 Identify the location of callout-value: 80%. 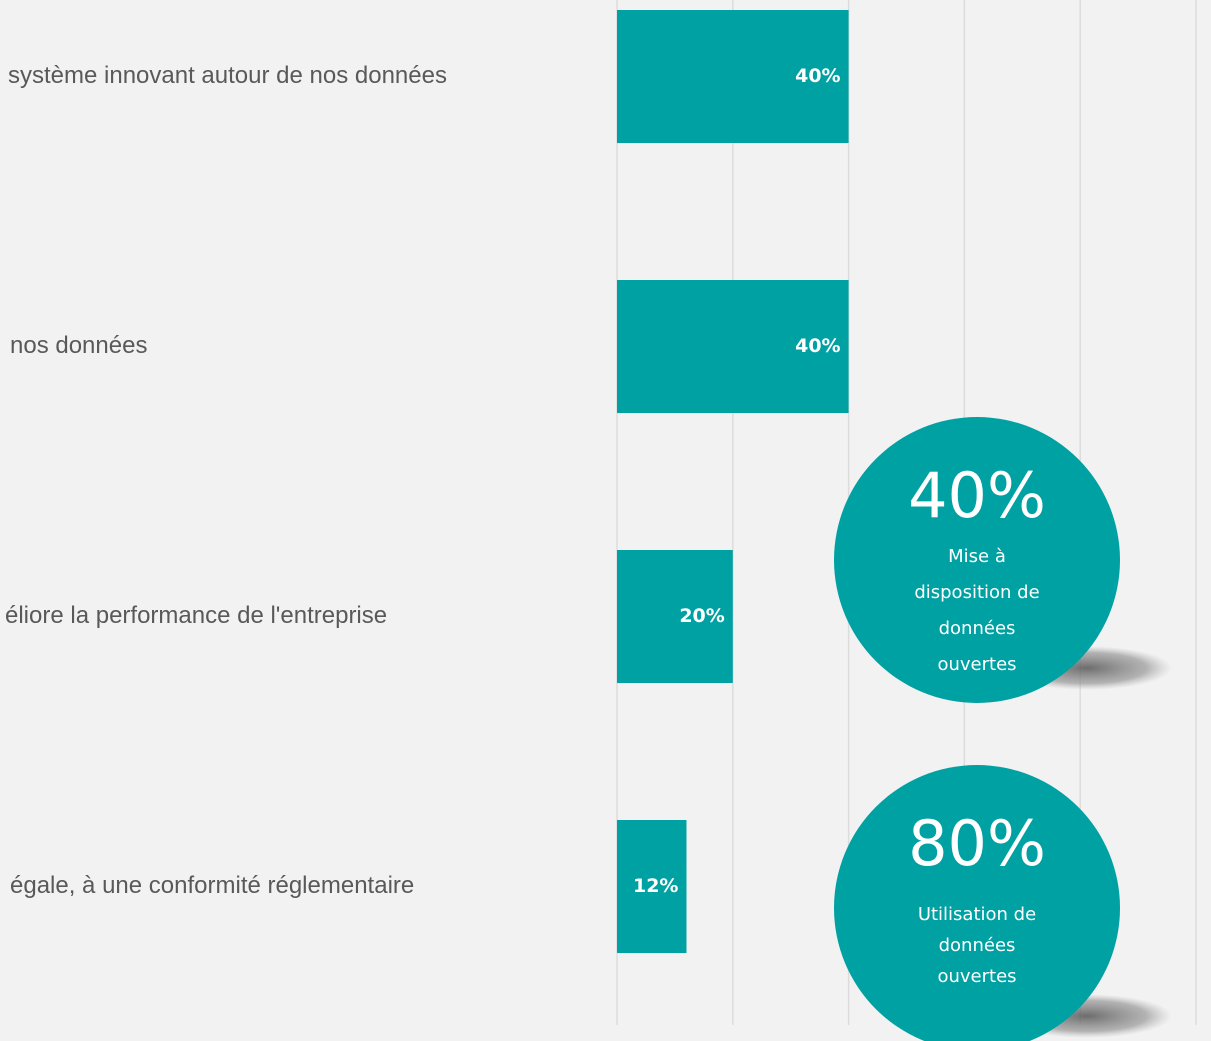
(977, 843).